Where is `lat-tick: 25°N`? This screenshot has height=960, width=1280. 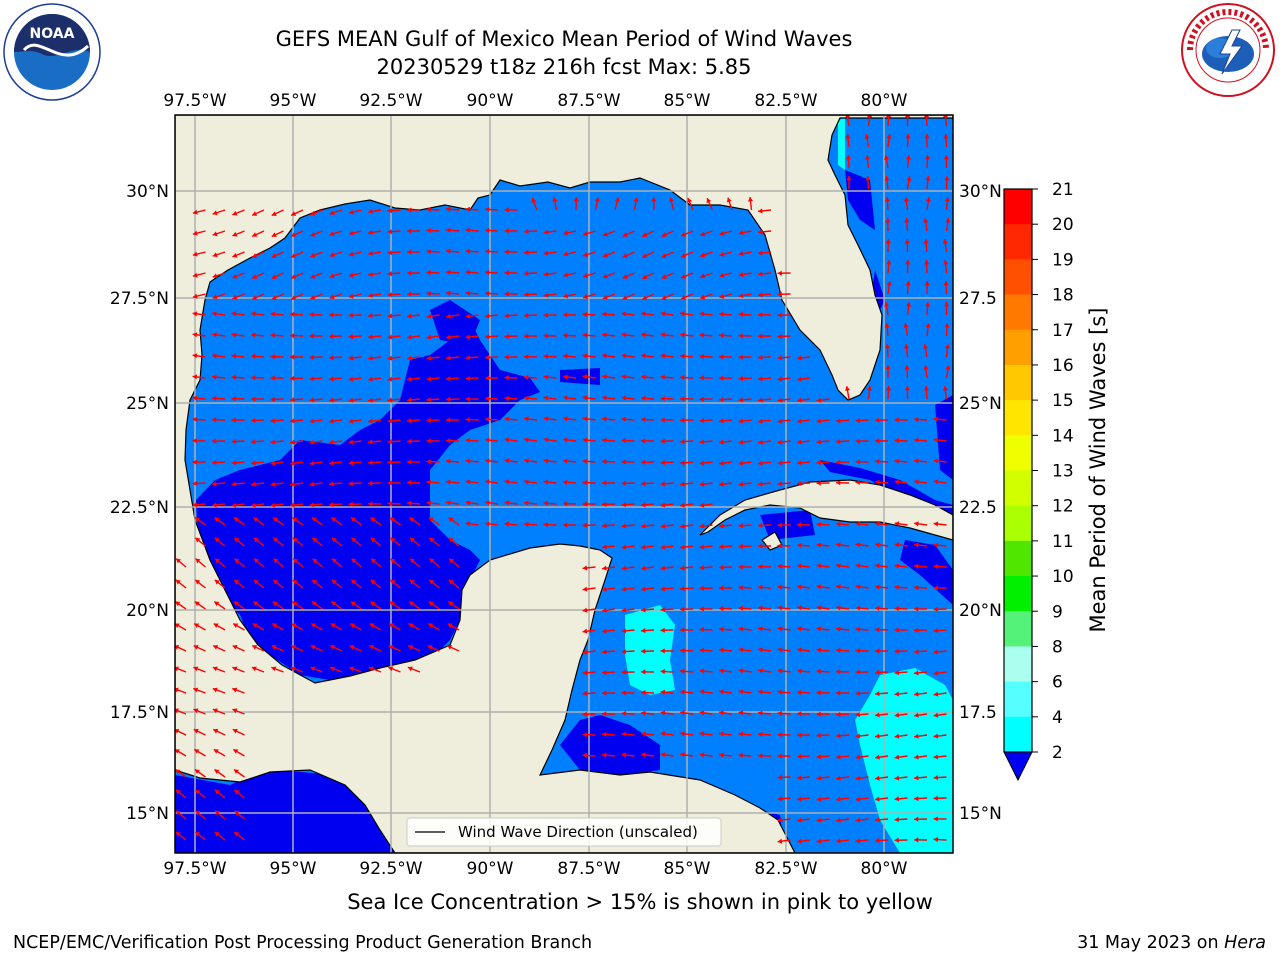 lat-tick: 25°N is located at coordinates (147, 404).